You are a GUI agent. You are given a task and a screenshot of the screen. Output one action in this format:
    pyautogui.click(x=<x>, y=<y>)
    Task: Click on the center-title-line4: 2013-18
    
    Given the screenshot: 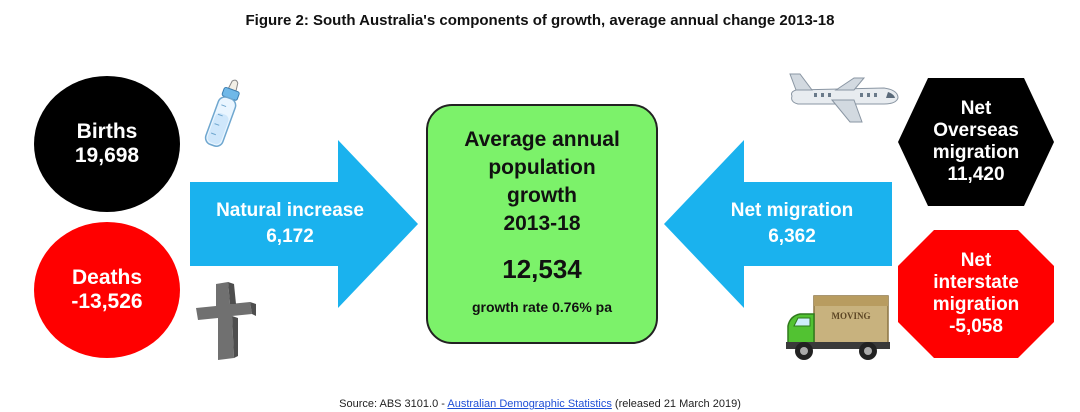 What is the action you would take?
    pyautogui.click(x=542, y=223)
    